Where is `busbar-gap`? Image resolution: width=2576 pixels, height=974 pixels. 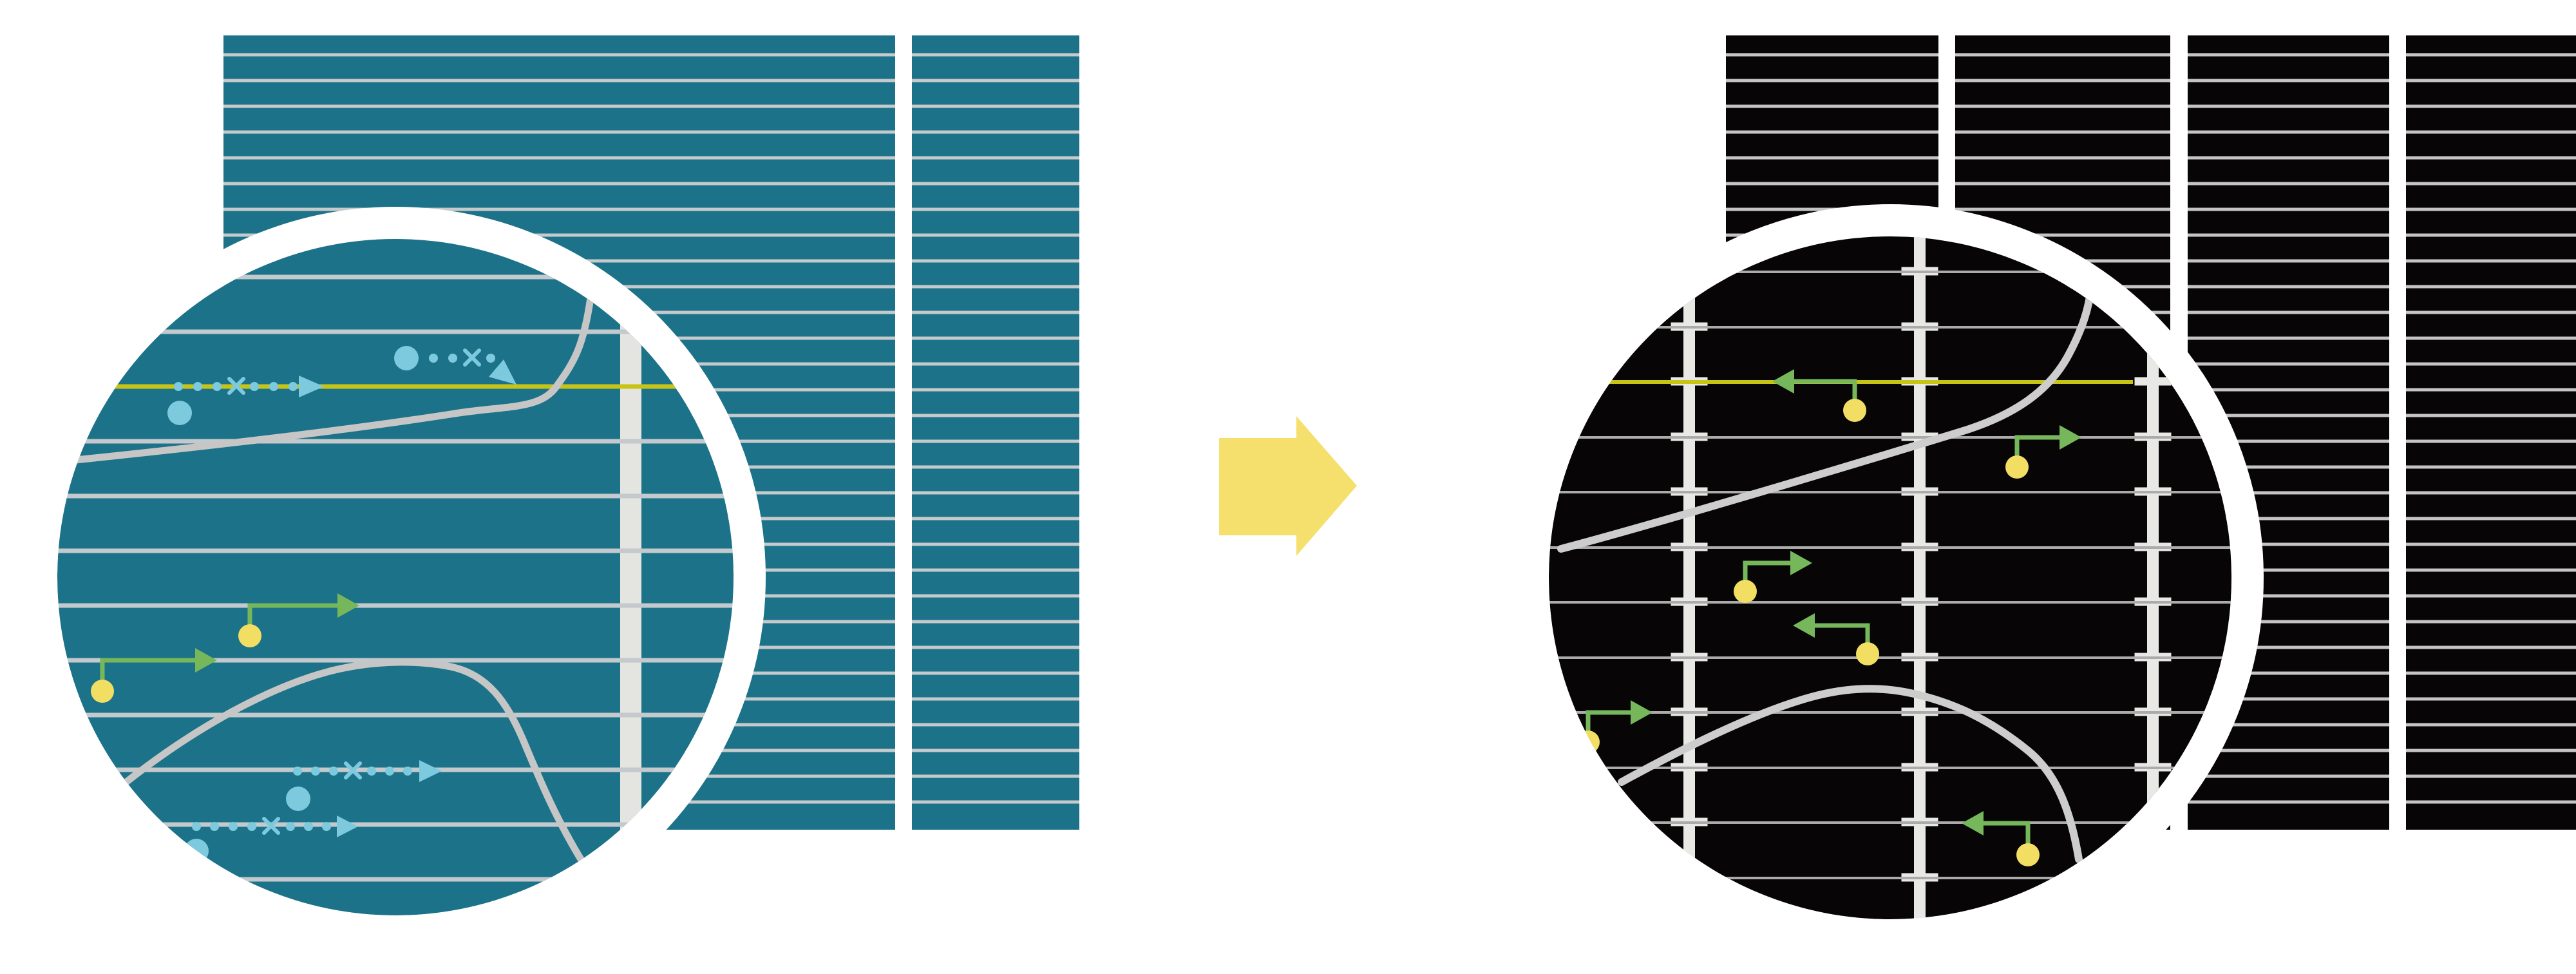
busbar-gap is located at coordinates (2397, 432).